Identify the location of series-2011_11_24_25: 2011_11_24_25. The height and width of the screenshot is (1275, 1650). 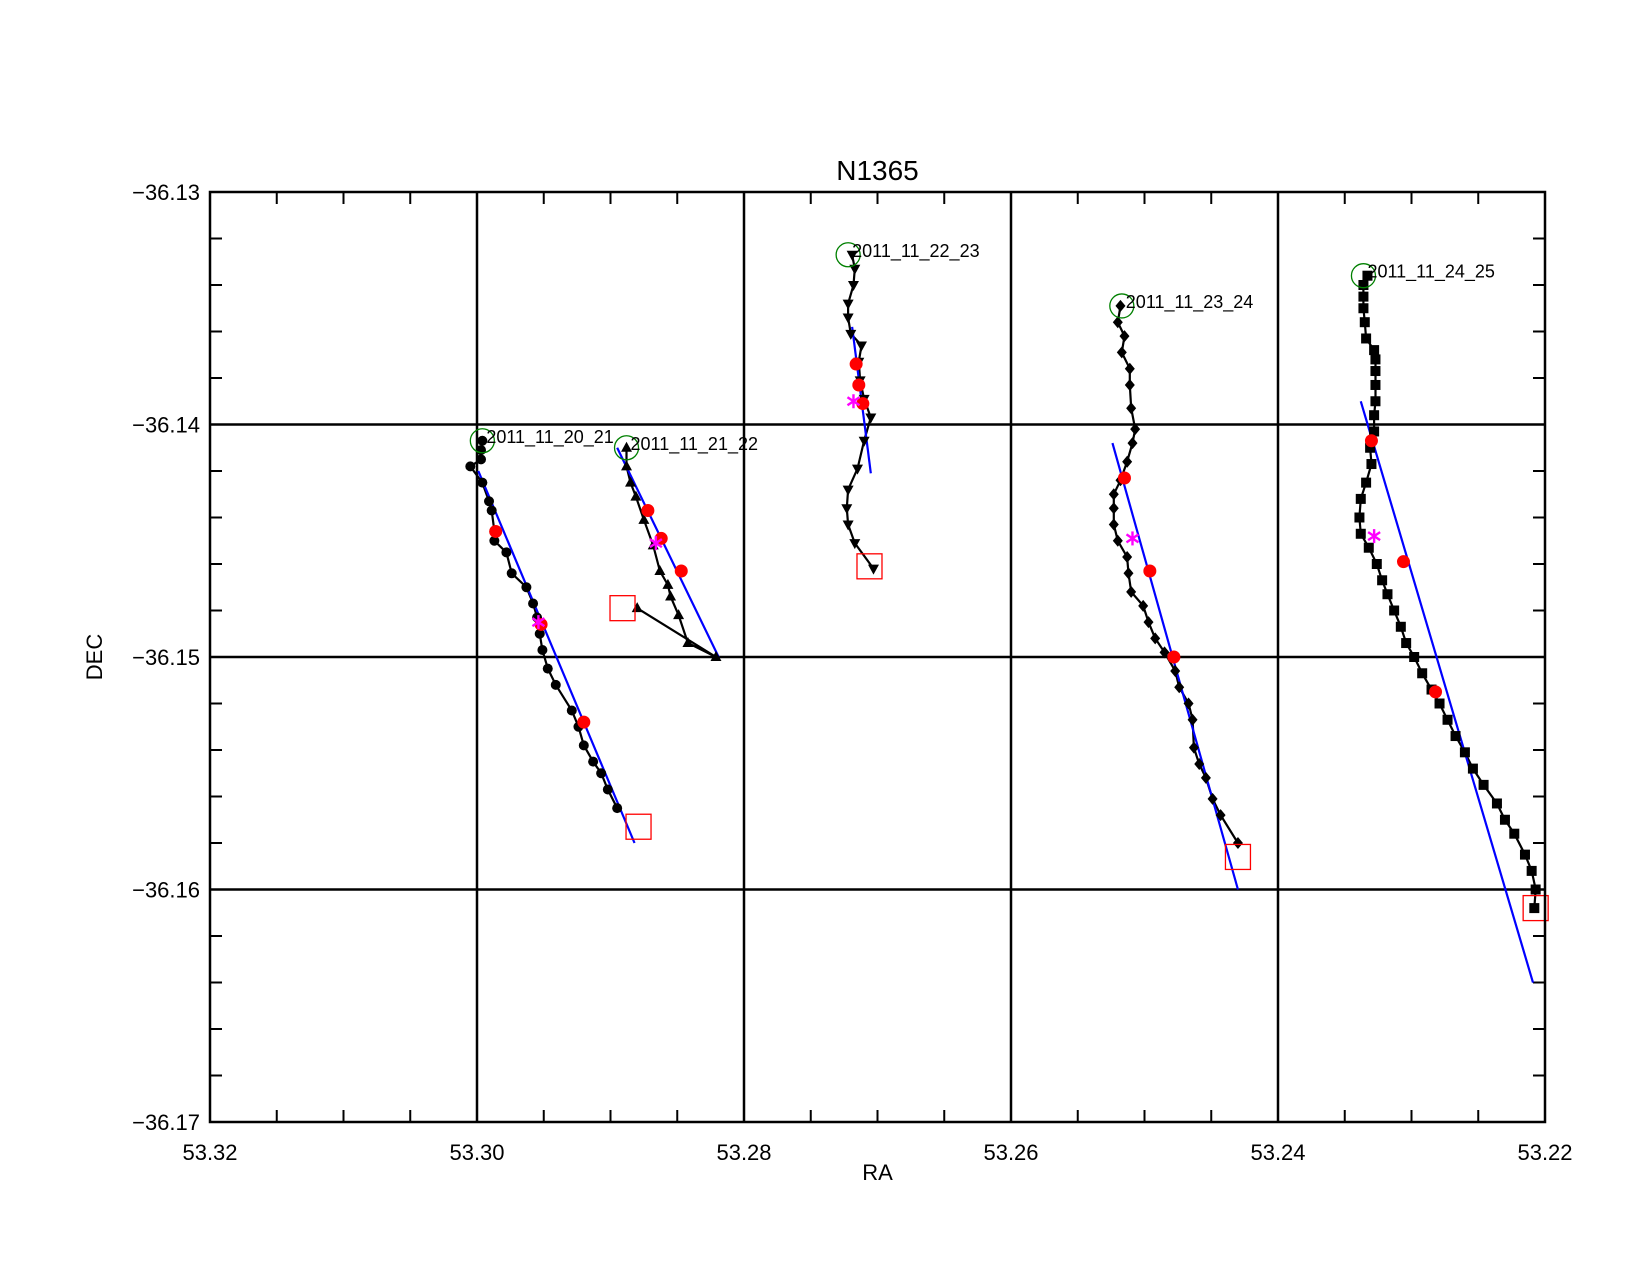
(1449, 622).